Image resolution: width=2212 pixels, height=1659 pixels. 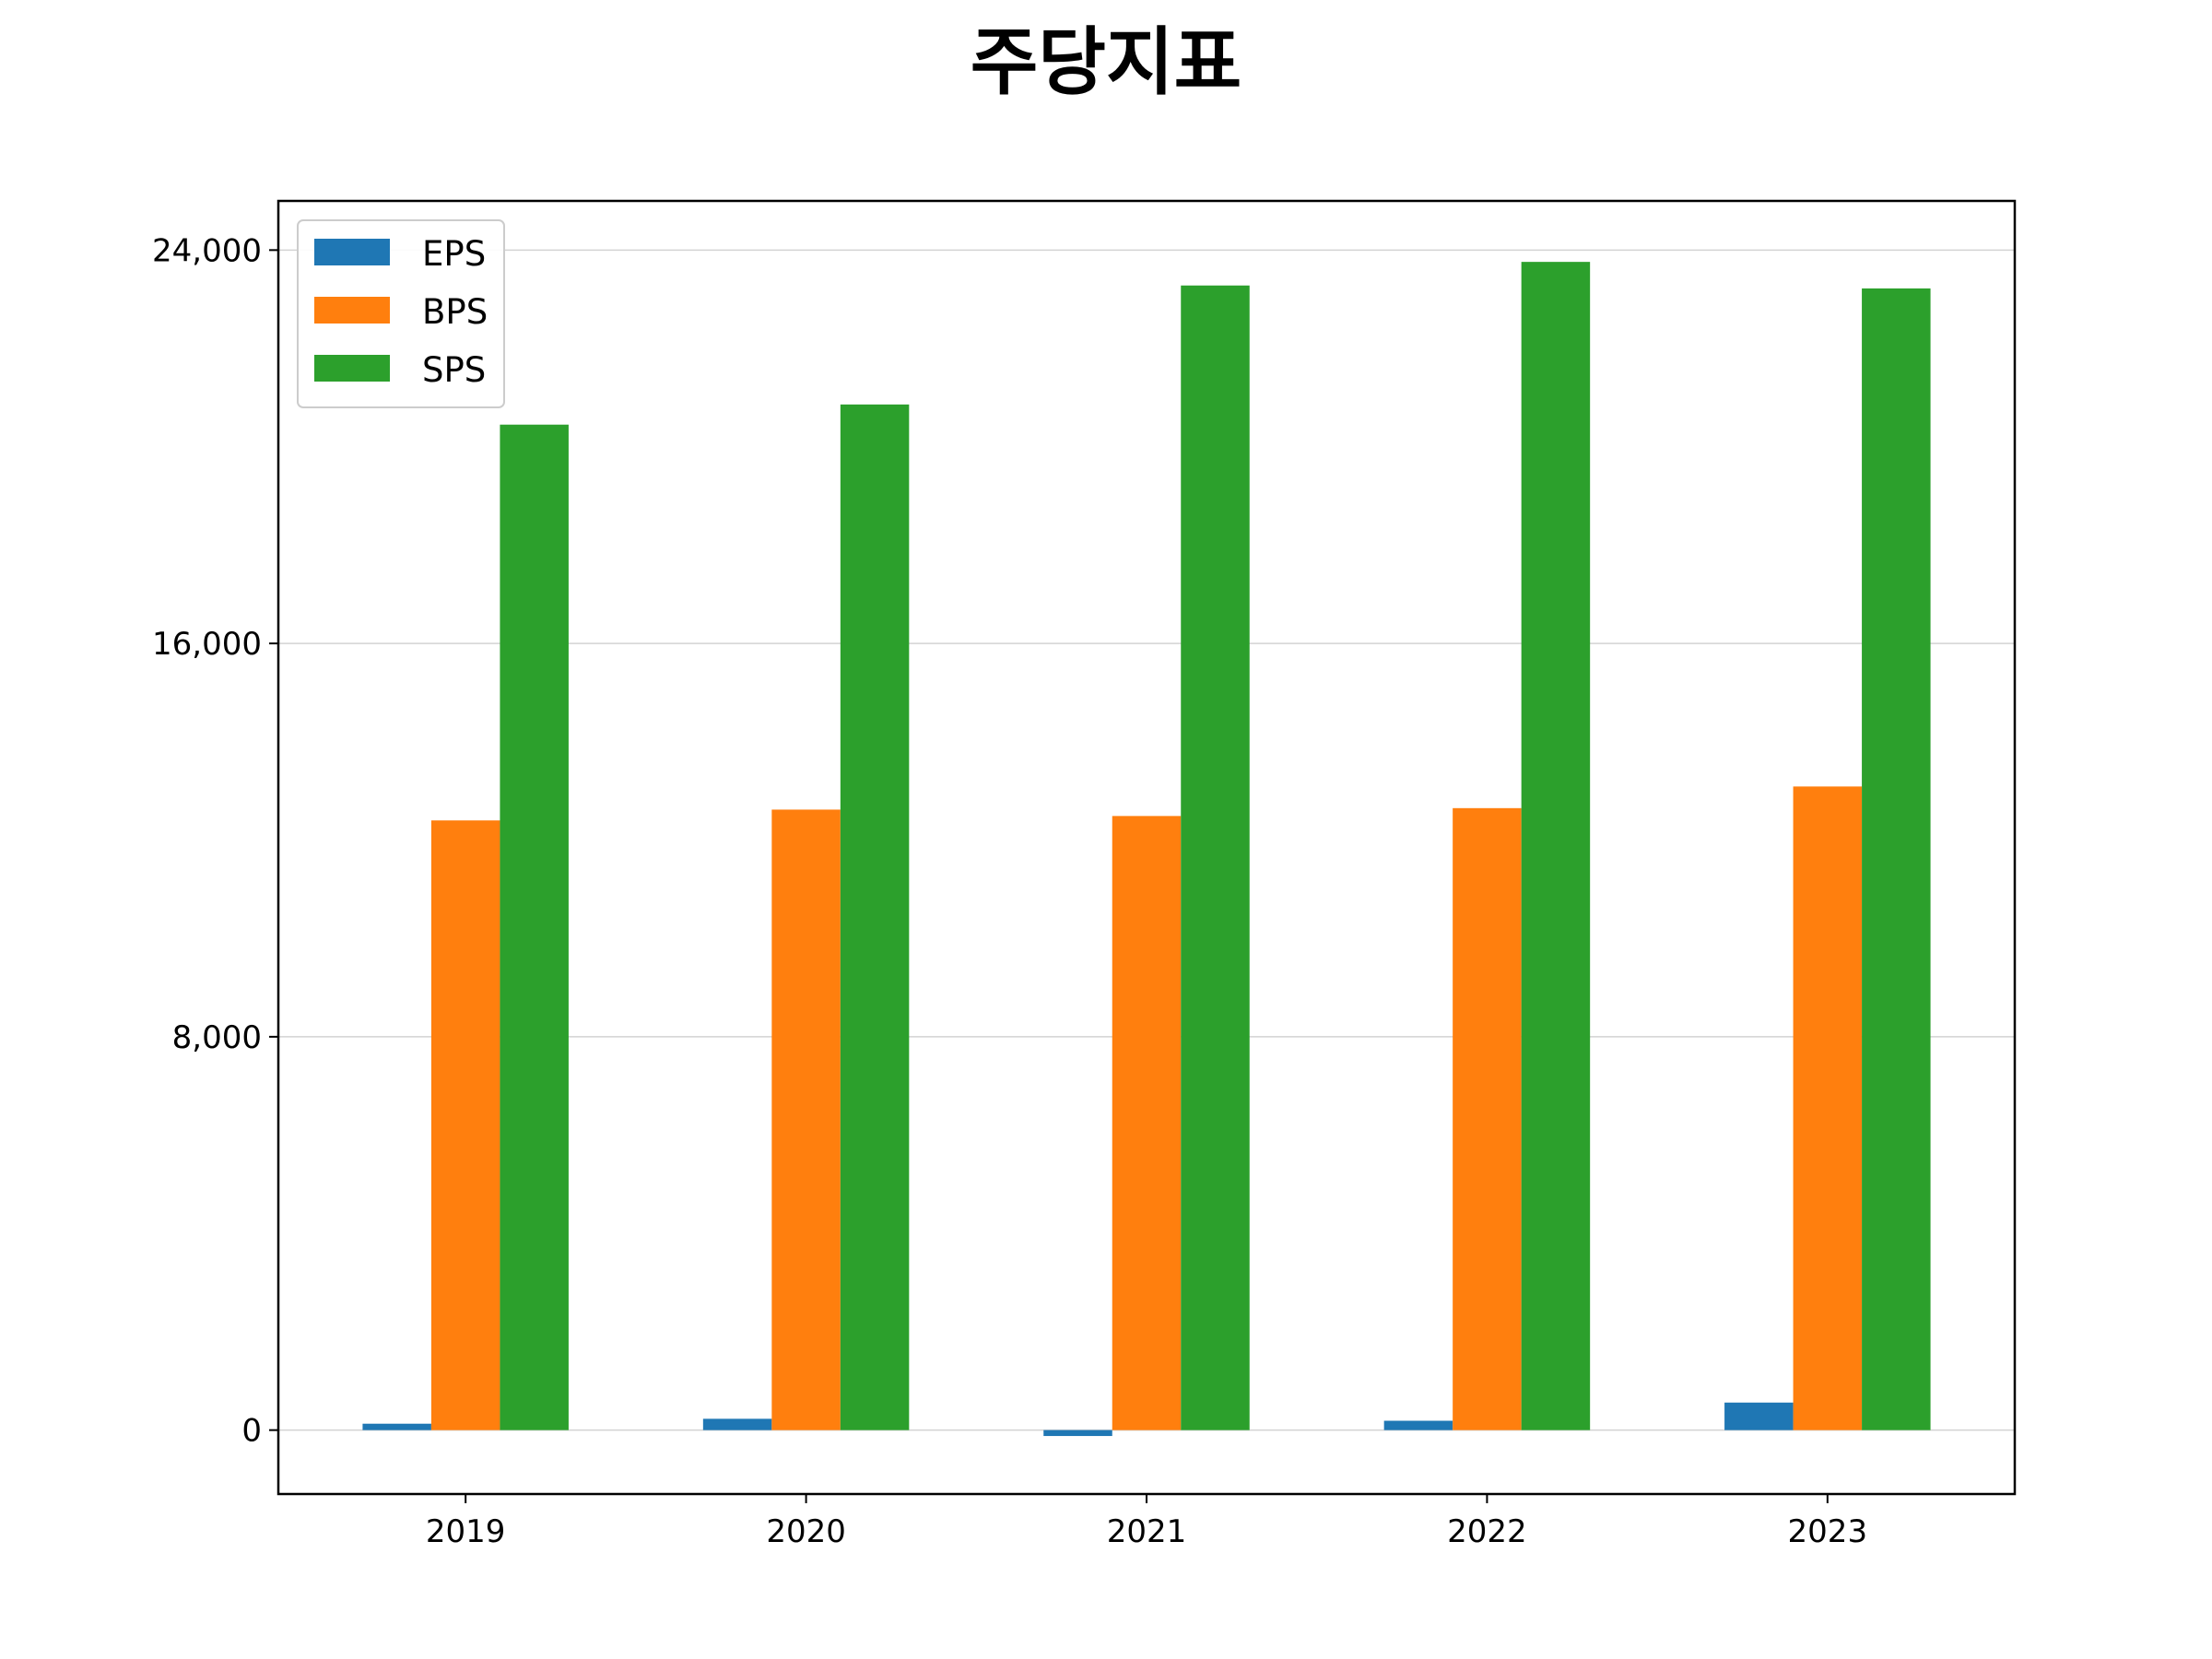 I want to click on bar-bps-2020, so click(x=806, y=1119).